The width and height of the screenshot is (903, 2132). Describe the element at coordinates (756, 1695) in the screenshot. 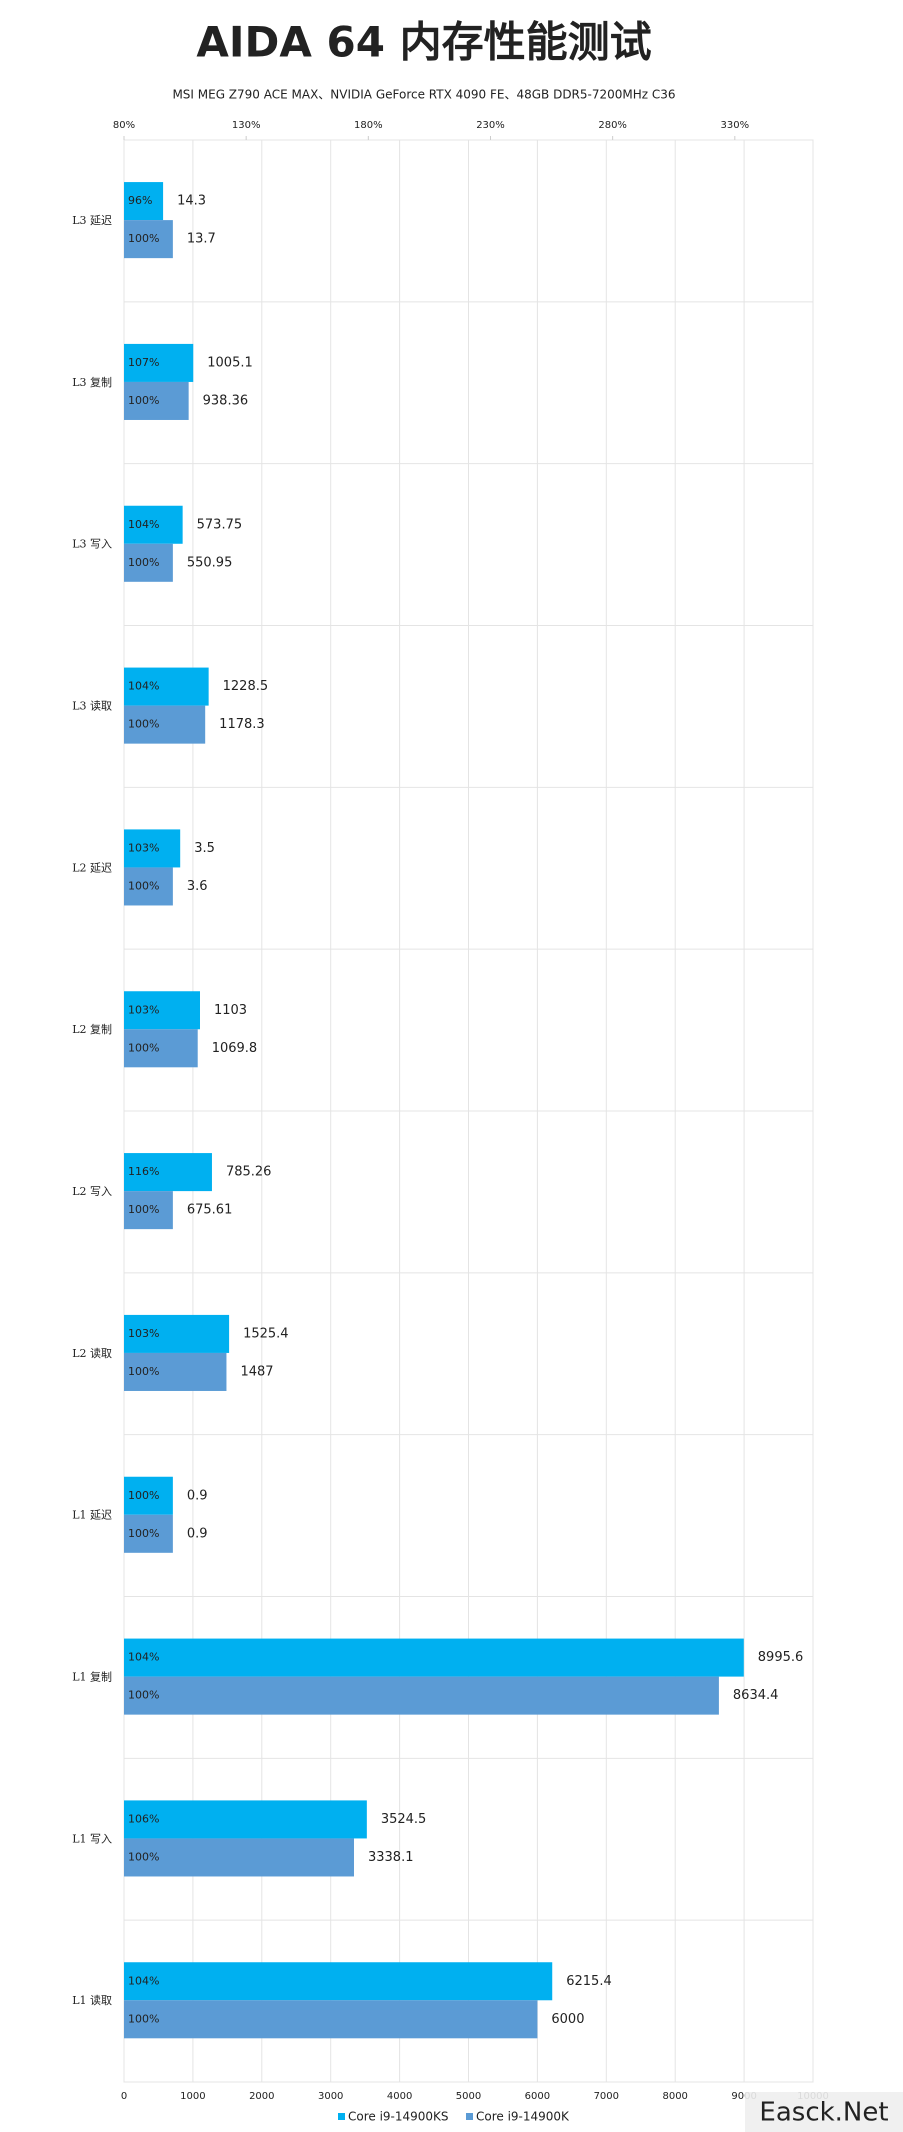

I see `value-label: 8634.4` at that location.